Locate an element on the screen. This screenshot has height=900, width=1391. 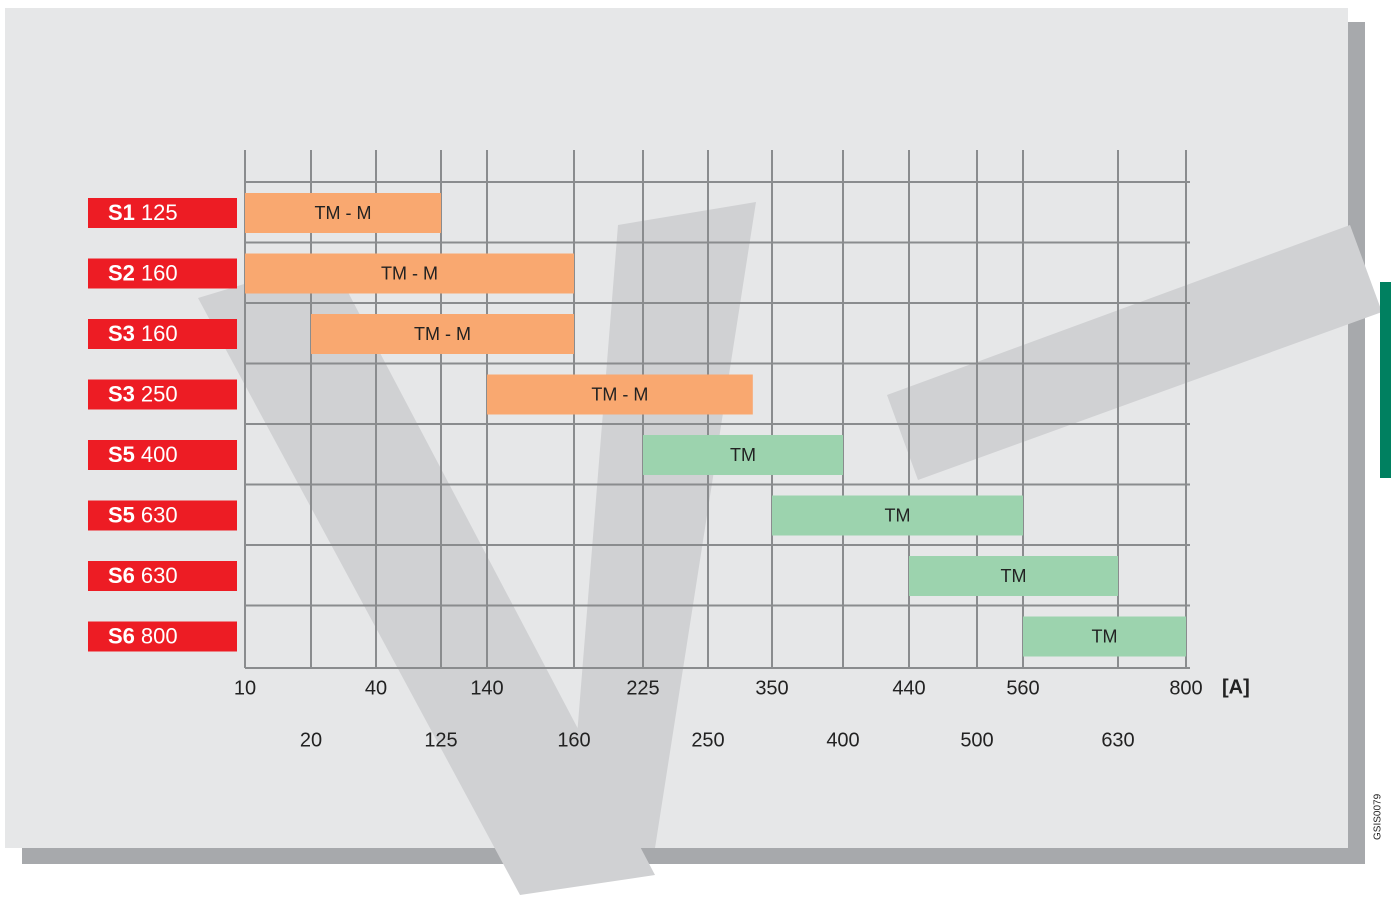
size: 125 is located at coordinates (159, 212).